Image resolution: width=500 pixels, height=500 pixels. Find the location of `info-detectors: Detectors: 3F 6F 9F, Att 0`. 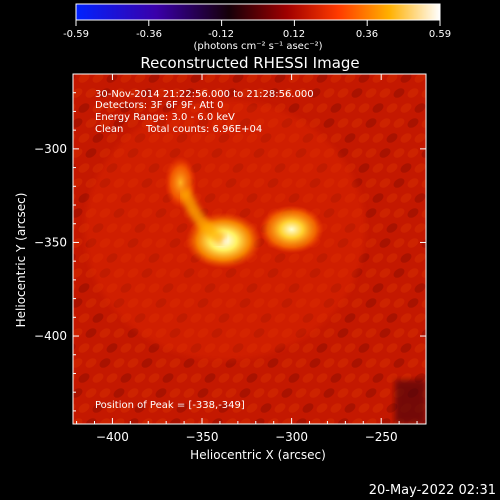

info-detectors: Detectors: 3F 6F 9F, Att 0 is located at coordinates (159, 105).